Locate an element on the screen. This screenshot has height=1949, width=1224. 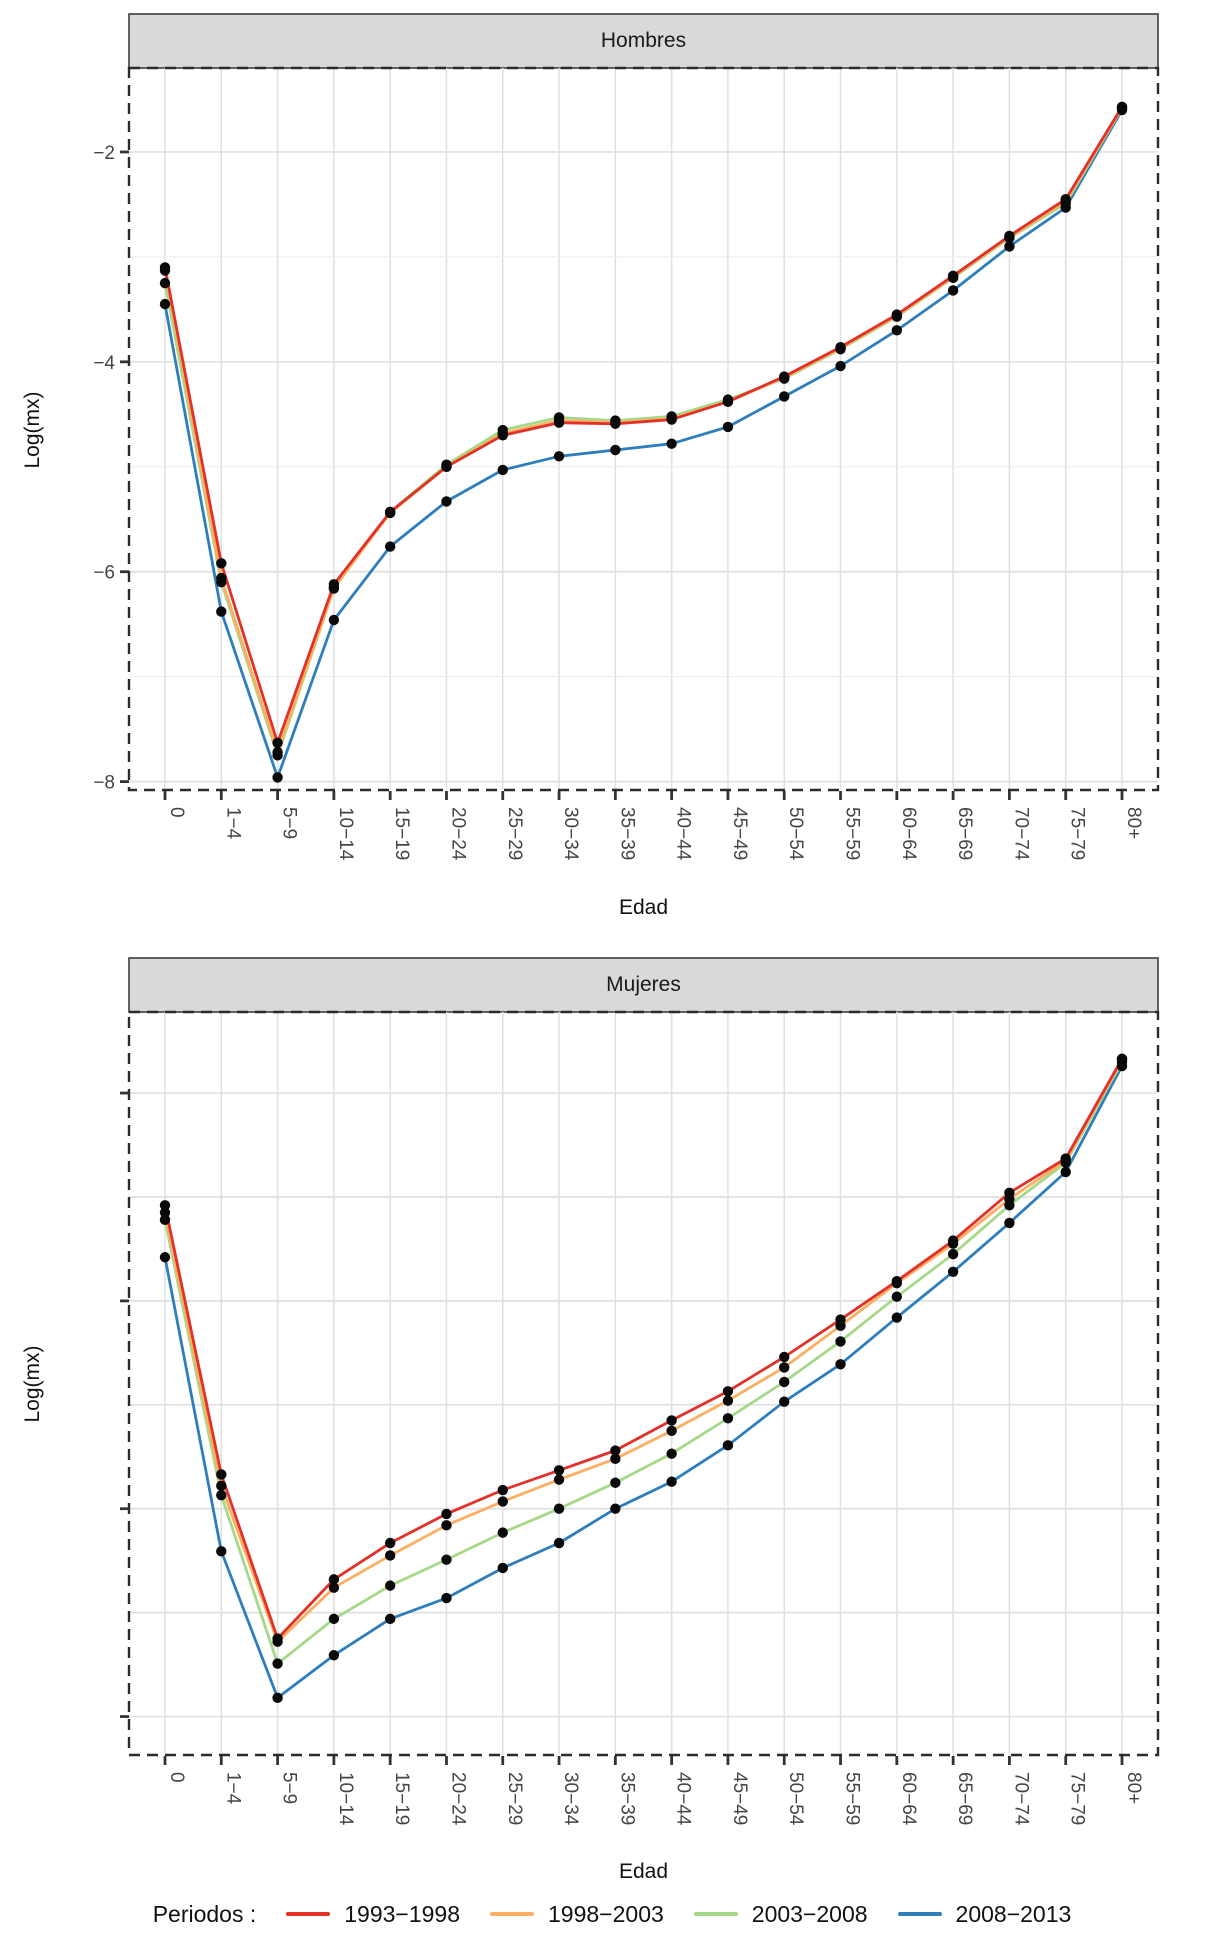
legend-item-1993-1998: 1993−1998 is located at coordinates (373, 1914).